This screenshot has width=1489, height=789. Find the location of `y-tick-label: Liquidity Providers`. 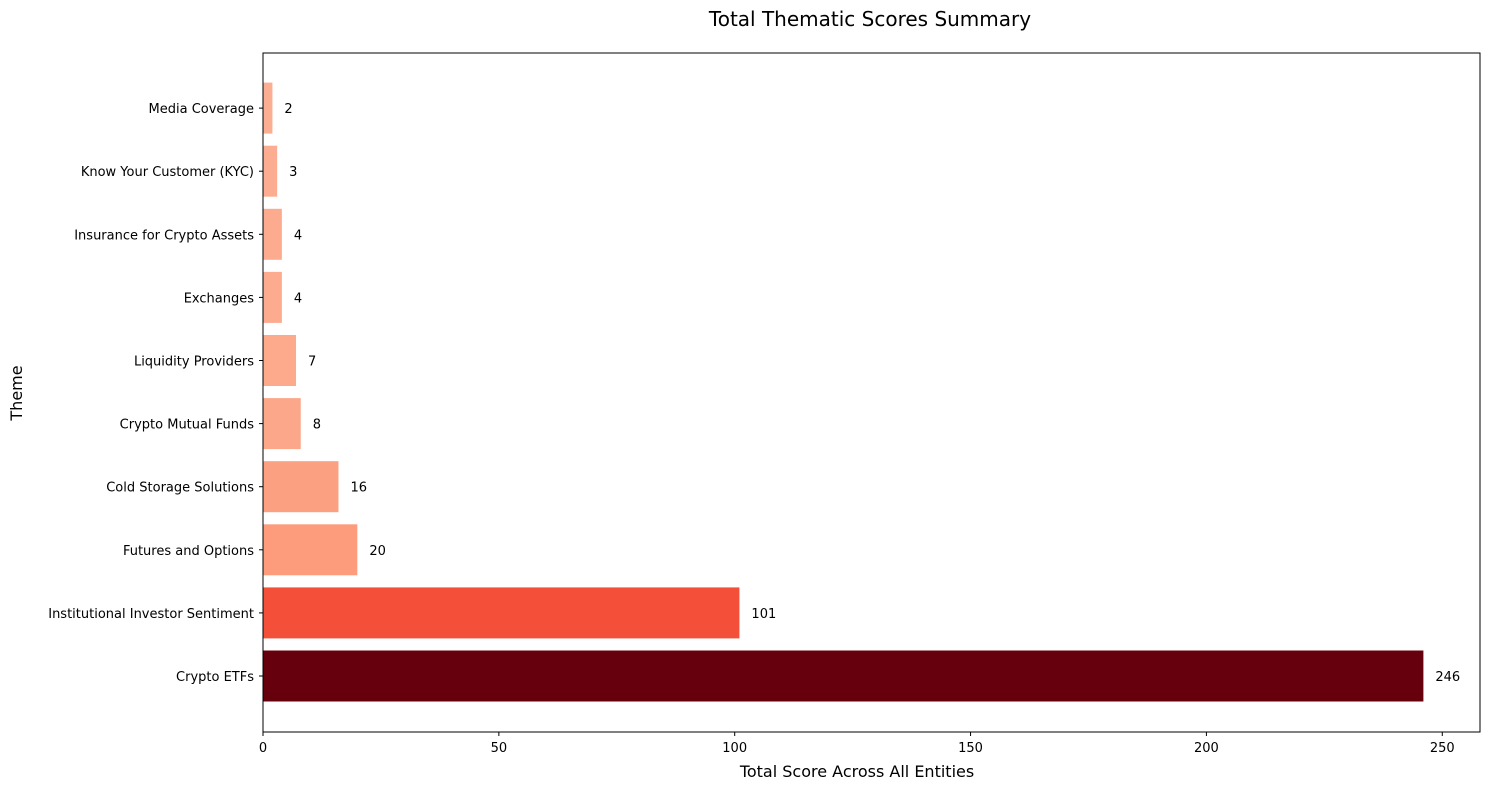

y-tick-label: Liquidity Providers is located at coordinates (194, 362).